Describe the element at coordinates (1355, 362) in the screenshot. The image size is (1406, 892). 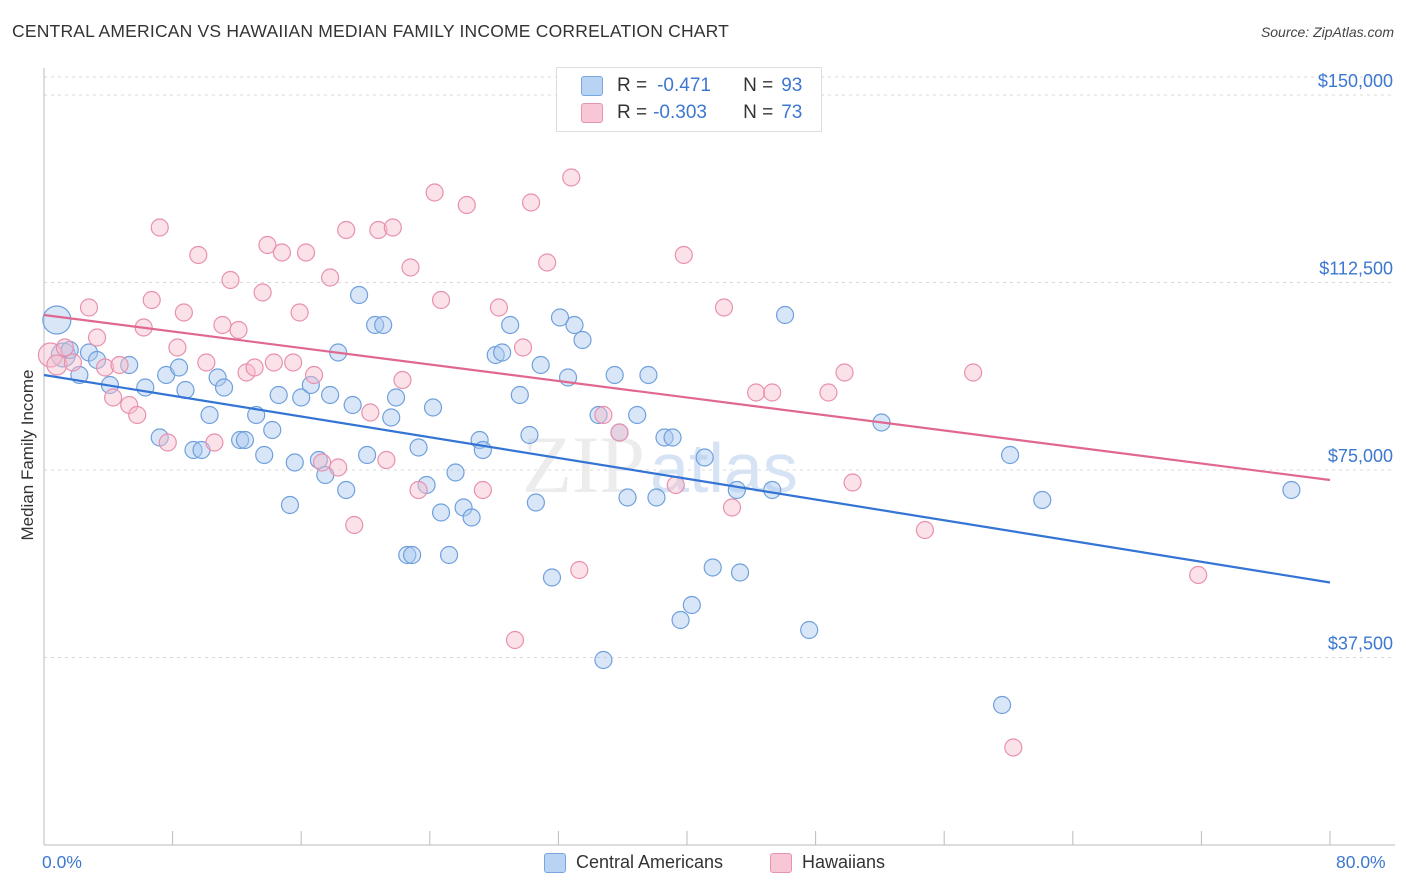
I see `y-tick-labels: $37,500 $75,000 $112,500 $150,000` at that location.